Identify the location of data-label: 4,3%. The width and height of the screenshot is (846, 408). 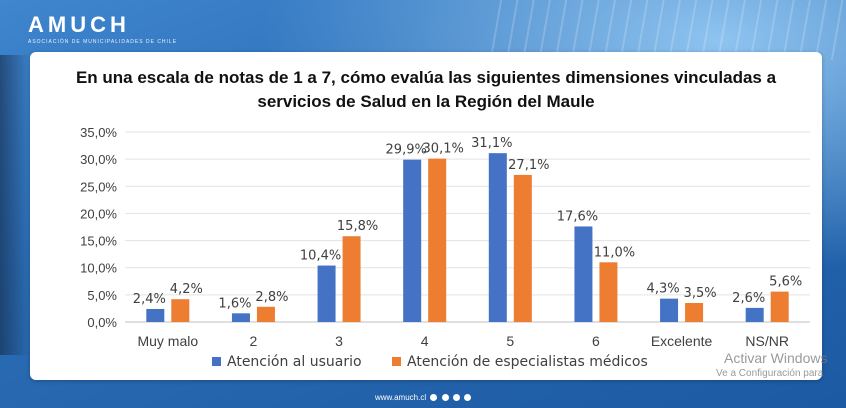
(663, 289).